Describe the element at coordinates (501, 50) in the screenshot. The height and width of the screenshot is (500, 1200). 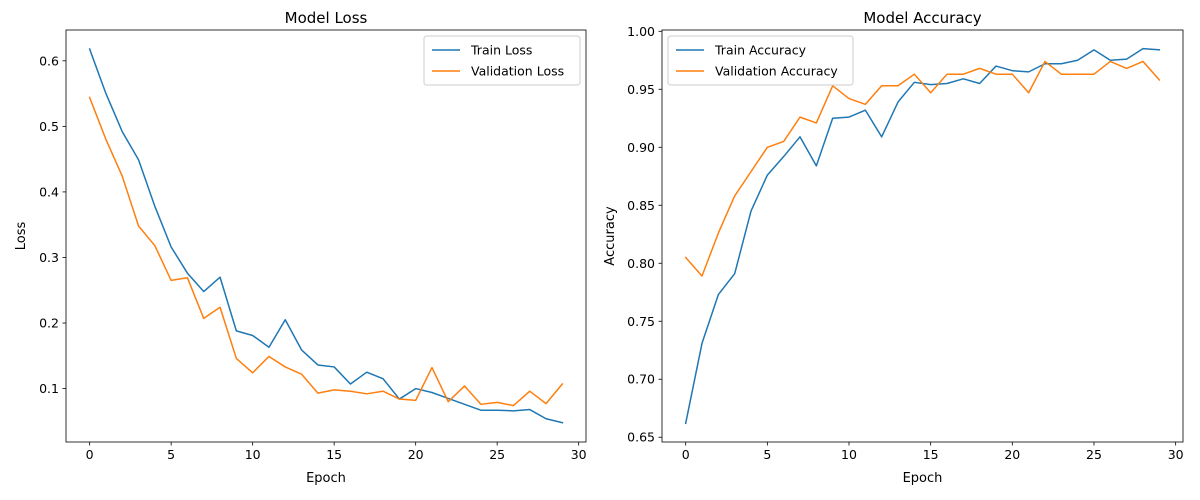
I see `legend-label-1: Train Loss` at that location.